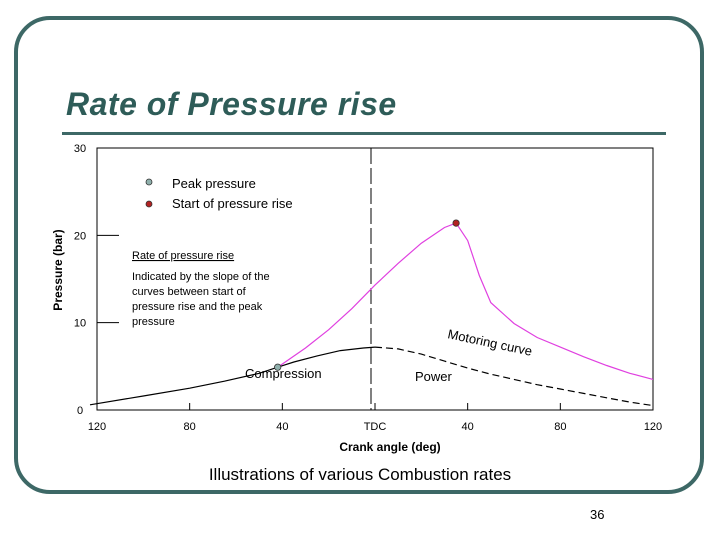 The image size is (720, 540). What do you see at coordinates (149, 204) in the screenshot?
I see `legend-swatch-start` at bounding box center [149, 204].